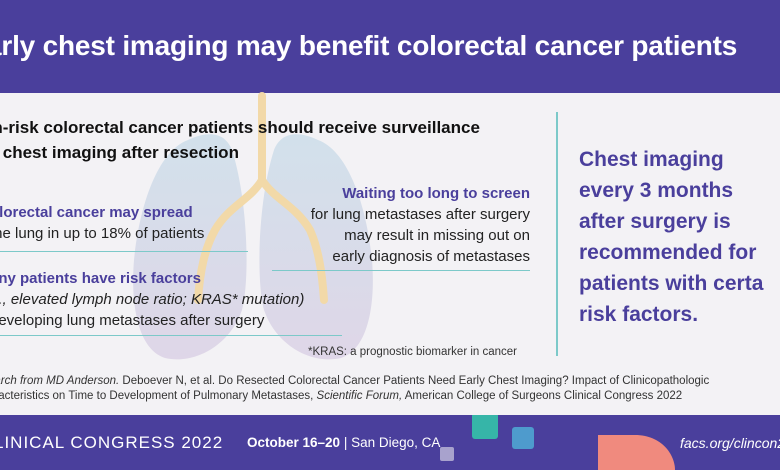 The width and height of the screenshot is (780, 470). I want to click on date-range: October 16–20, so click(294, 442).